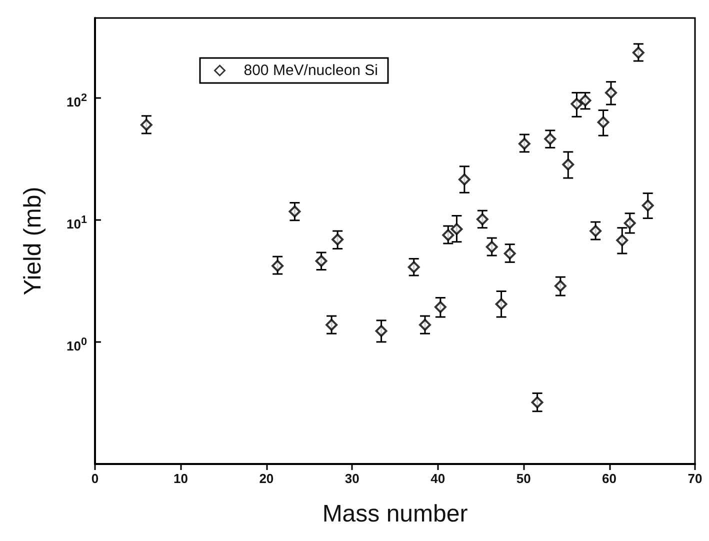 Image resolution: width=709 pixels, height=541 pixels. What do you see at coordinates (180, 478) in the screenshot?
I see `x-tick-label: 10` at bounding box center [180, 478].